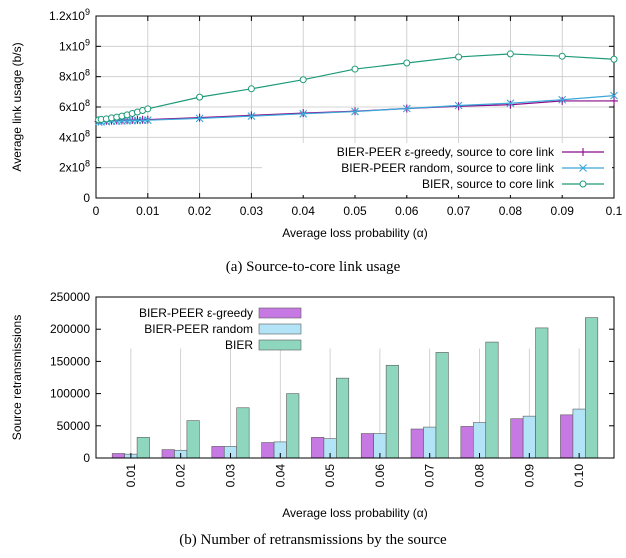 This screenshot has height=558, width=626. What do you see at coordinates (74, 136) in the screenshot?
I see `y-tick-label: 4x10⁸` at bounding box center [74, 136].